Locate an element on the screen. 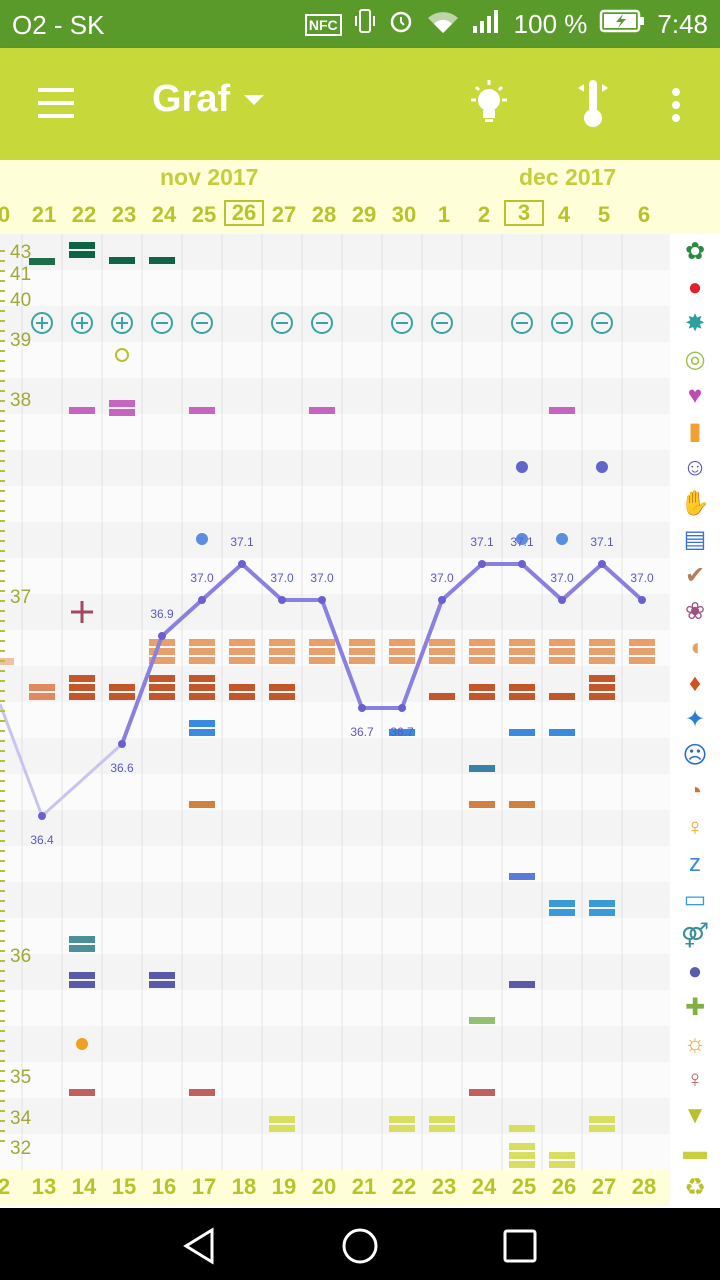 Image resolution: width=720 pixels, height=1280 pixels. top-day-label: 21 is located at coordinates (44, 214).